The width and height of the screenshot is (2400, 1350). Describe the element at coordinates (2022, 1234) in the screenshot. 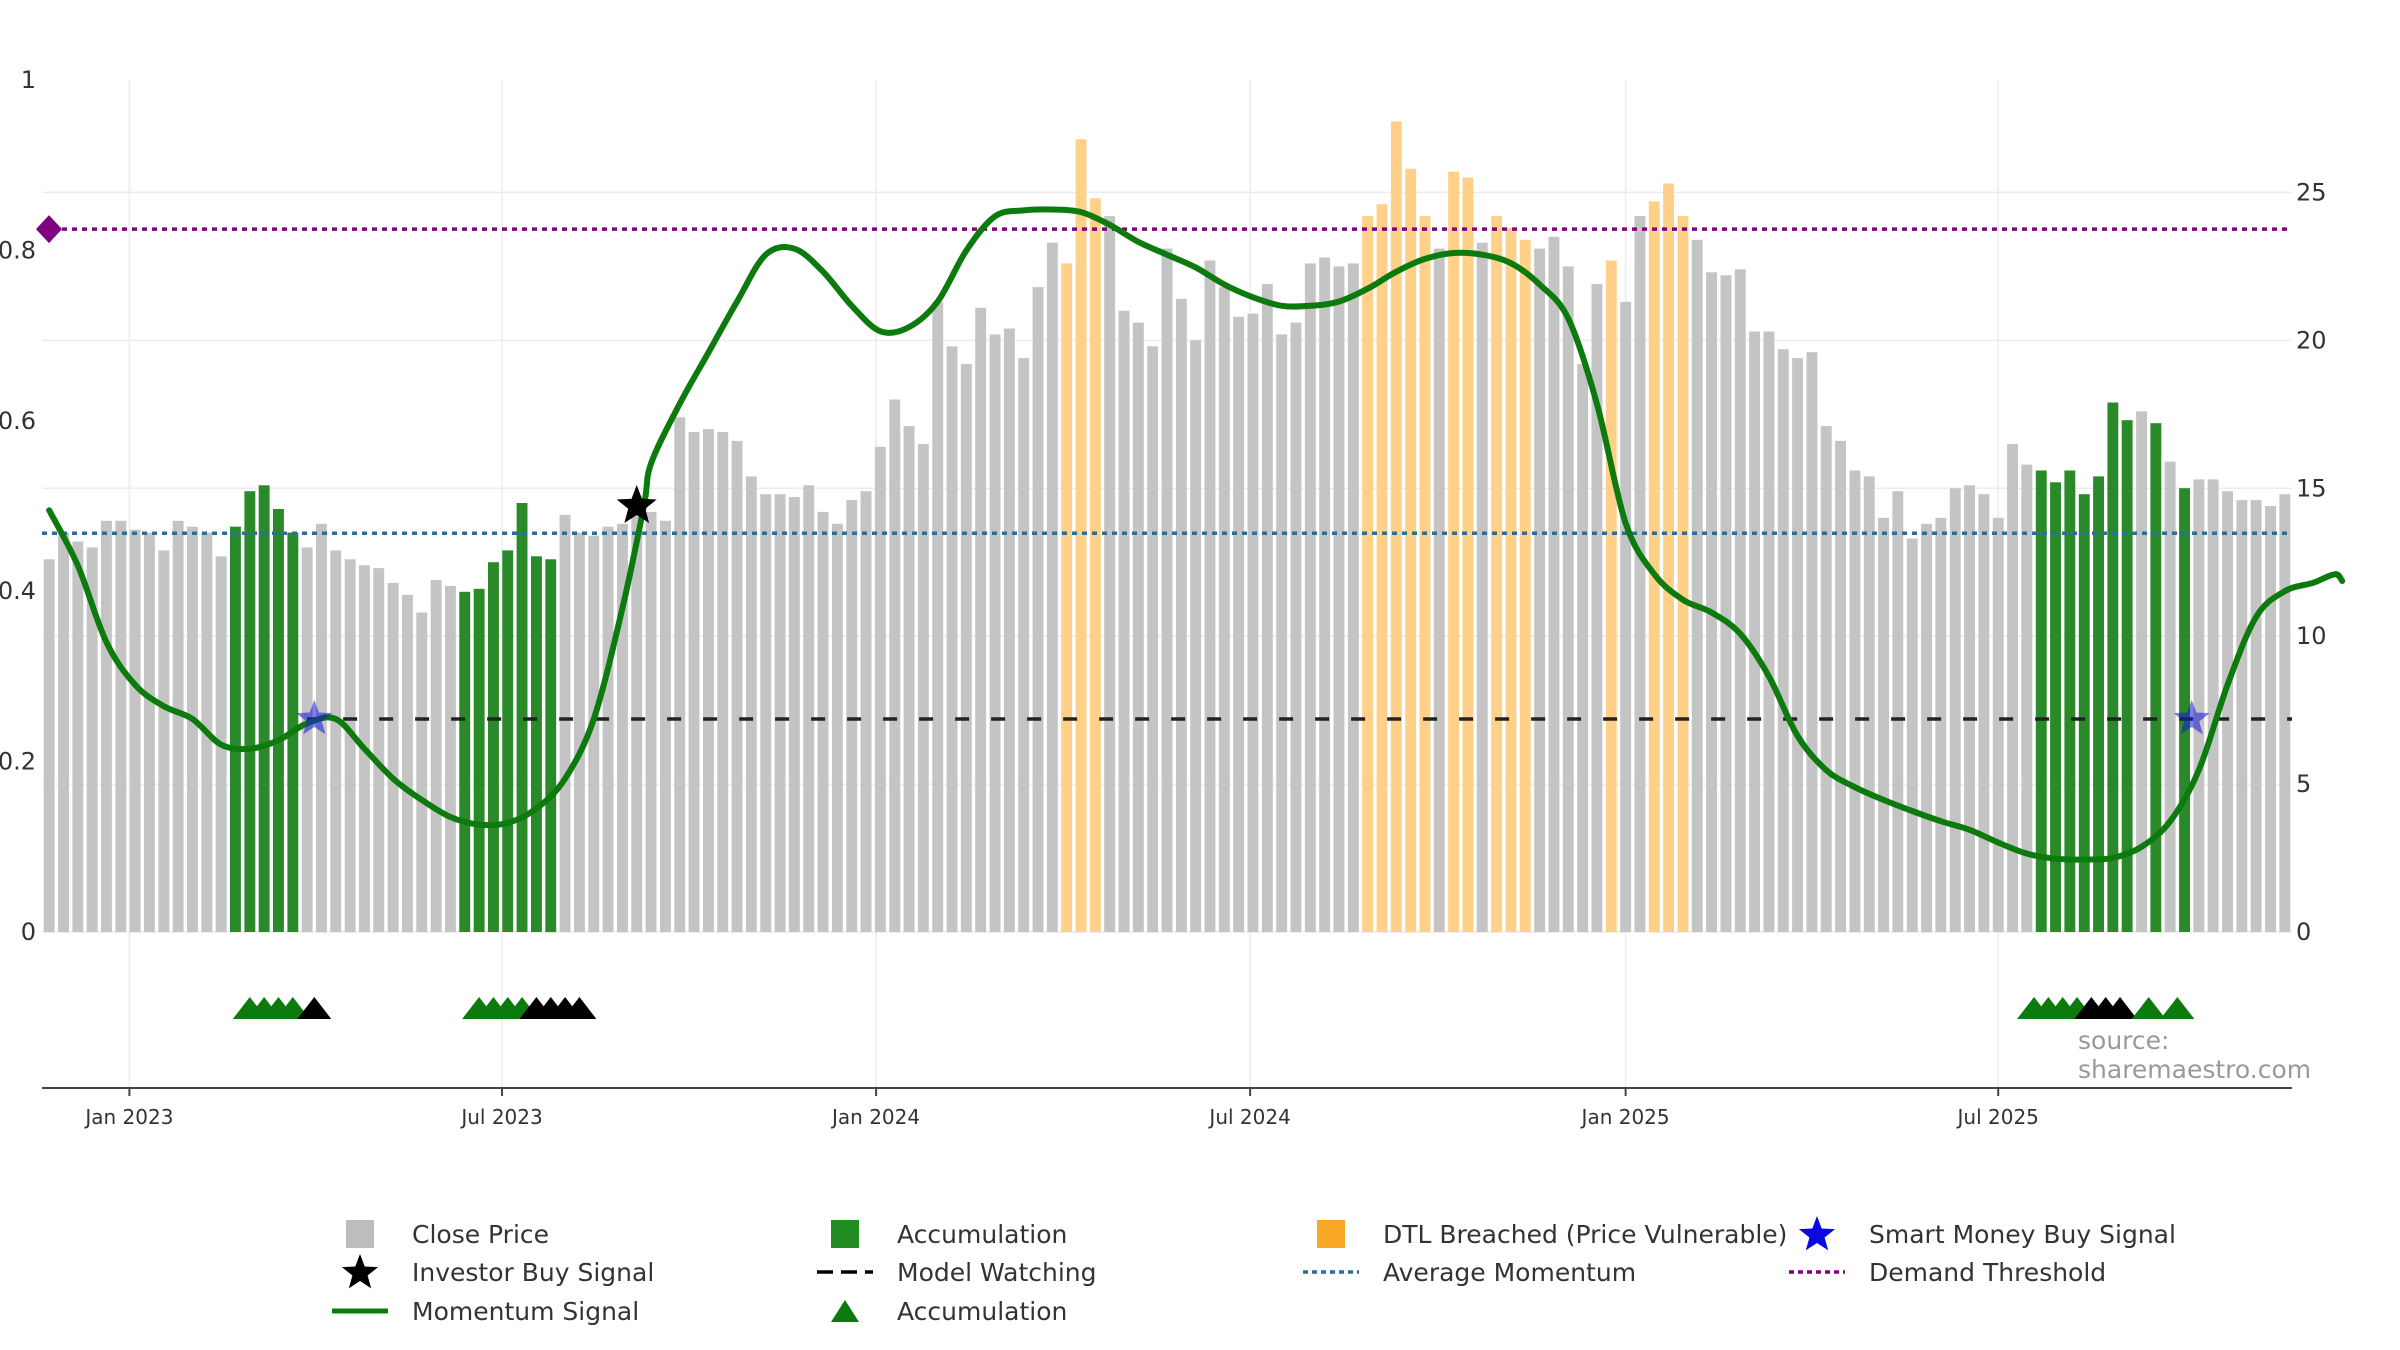

I see `legend-label: Smart Money Buy Signal` at that location.